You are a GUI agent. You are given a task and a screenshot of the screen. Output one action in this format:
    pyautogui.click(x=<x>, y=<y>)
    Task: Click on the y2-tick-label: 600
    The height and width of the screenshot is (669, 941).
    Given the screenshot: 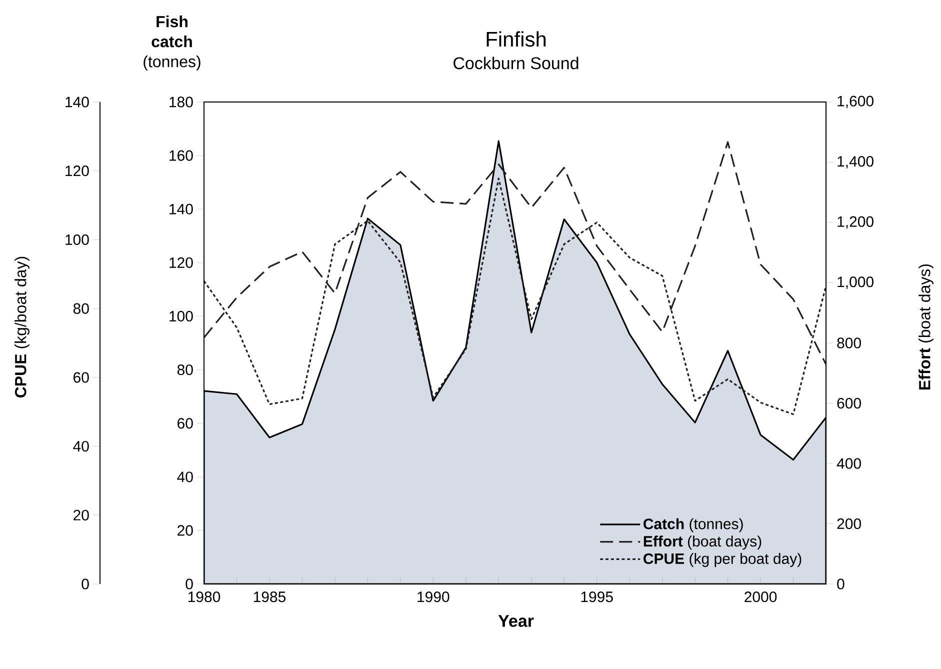 What is the action you would take?
    pyautogui.click(x=849, y=403)
    